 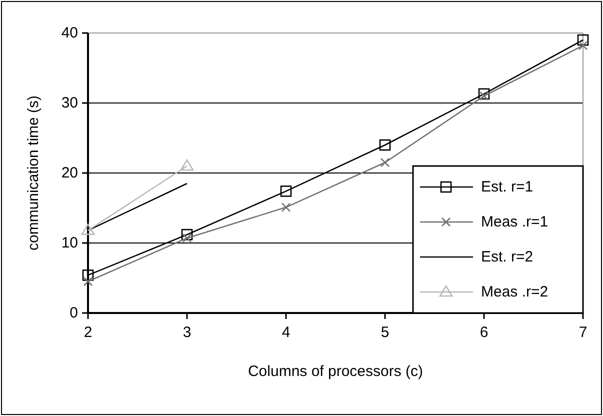 I want to click on x-tick-label: 7, so click(x=583, y=332).